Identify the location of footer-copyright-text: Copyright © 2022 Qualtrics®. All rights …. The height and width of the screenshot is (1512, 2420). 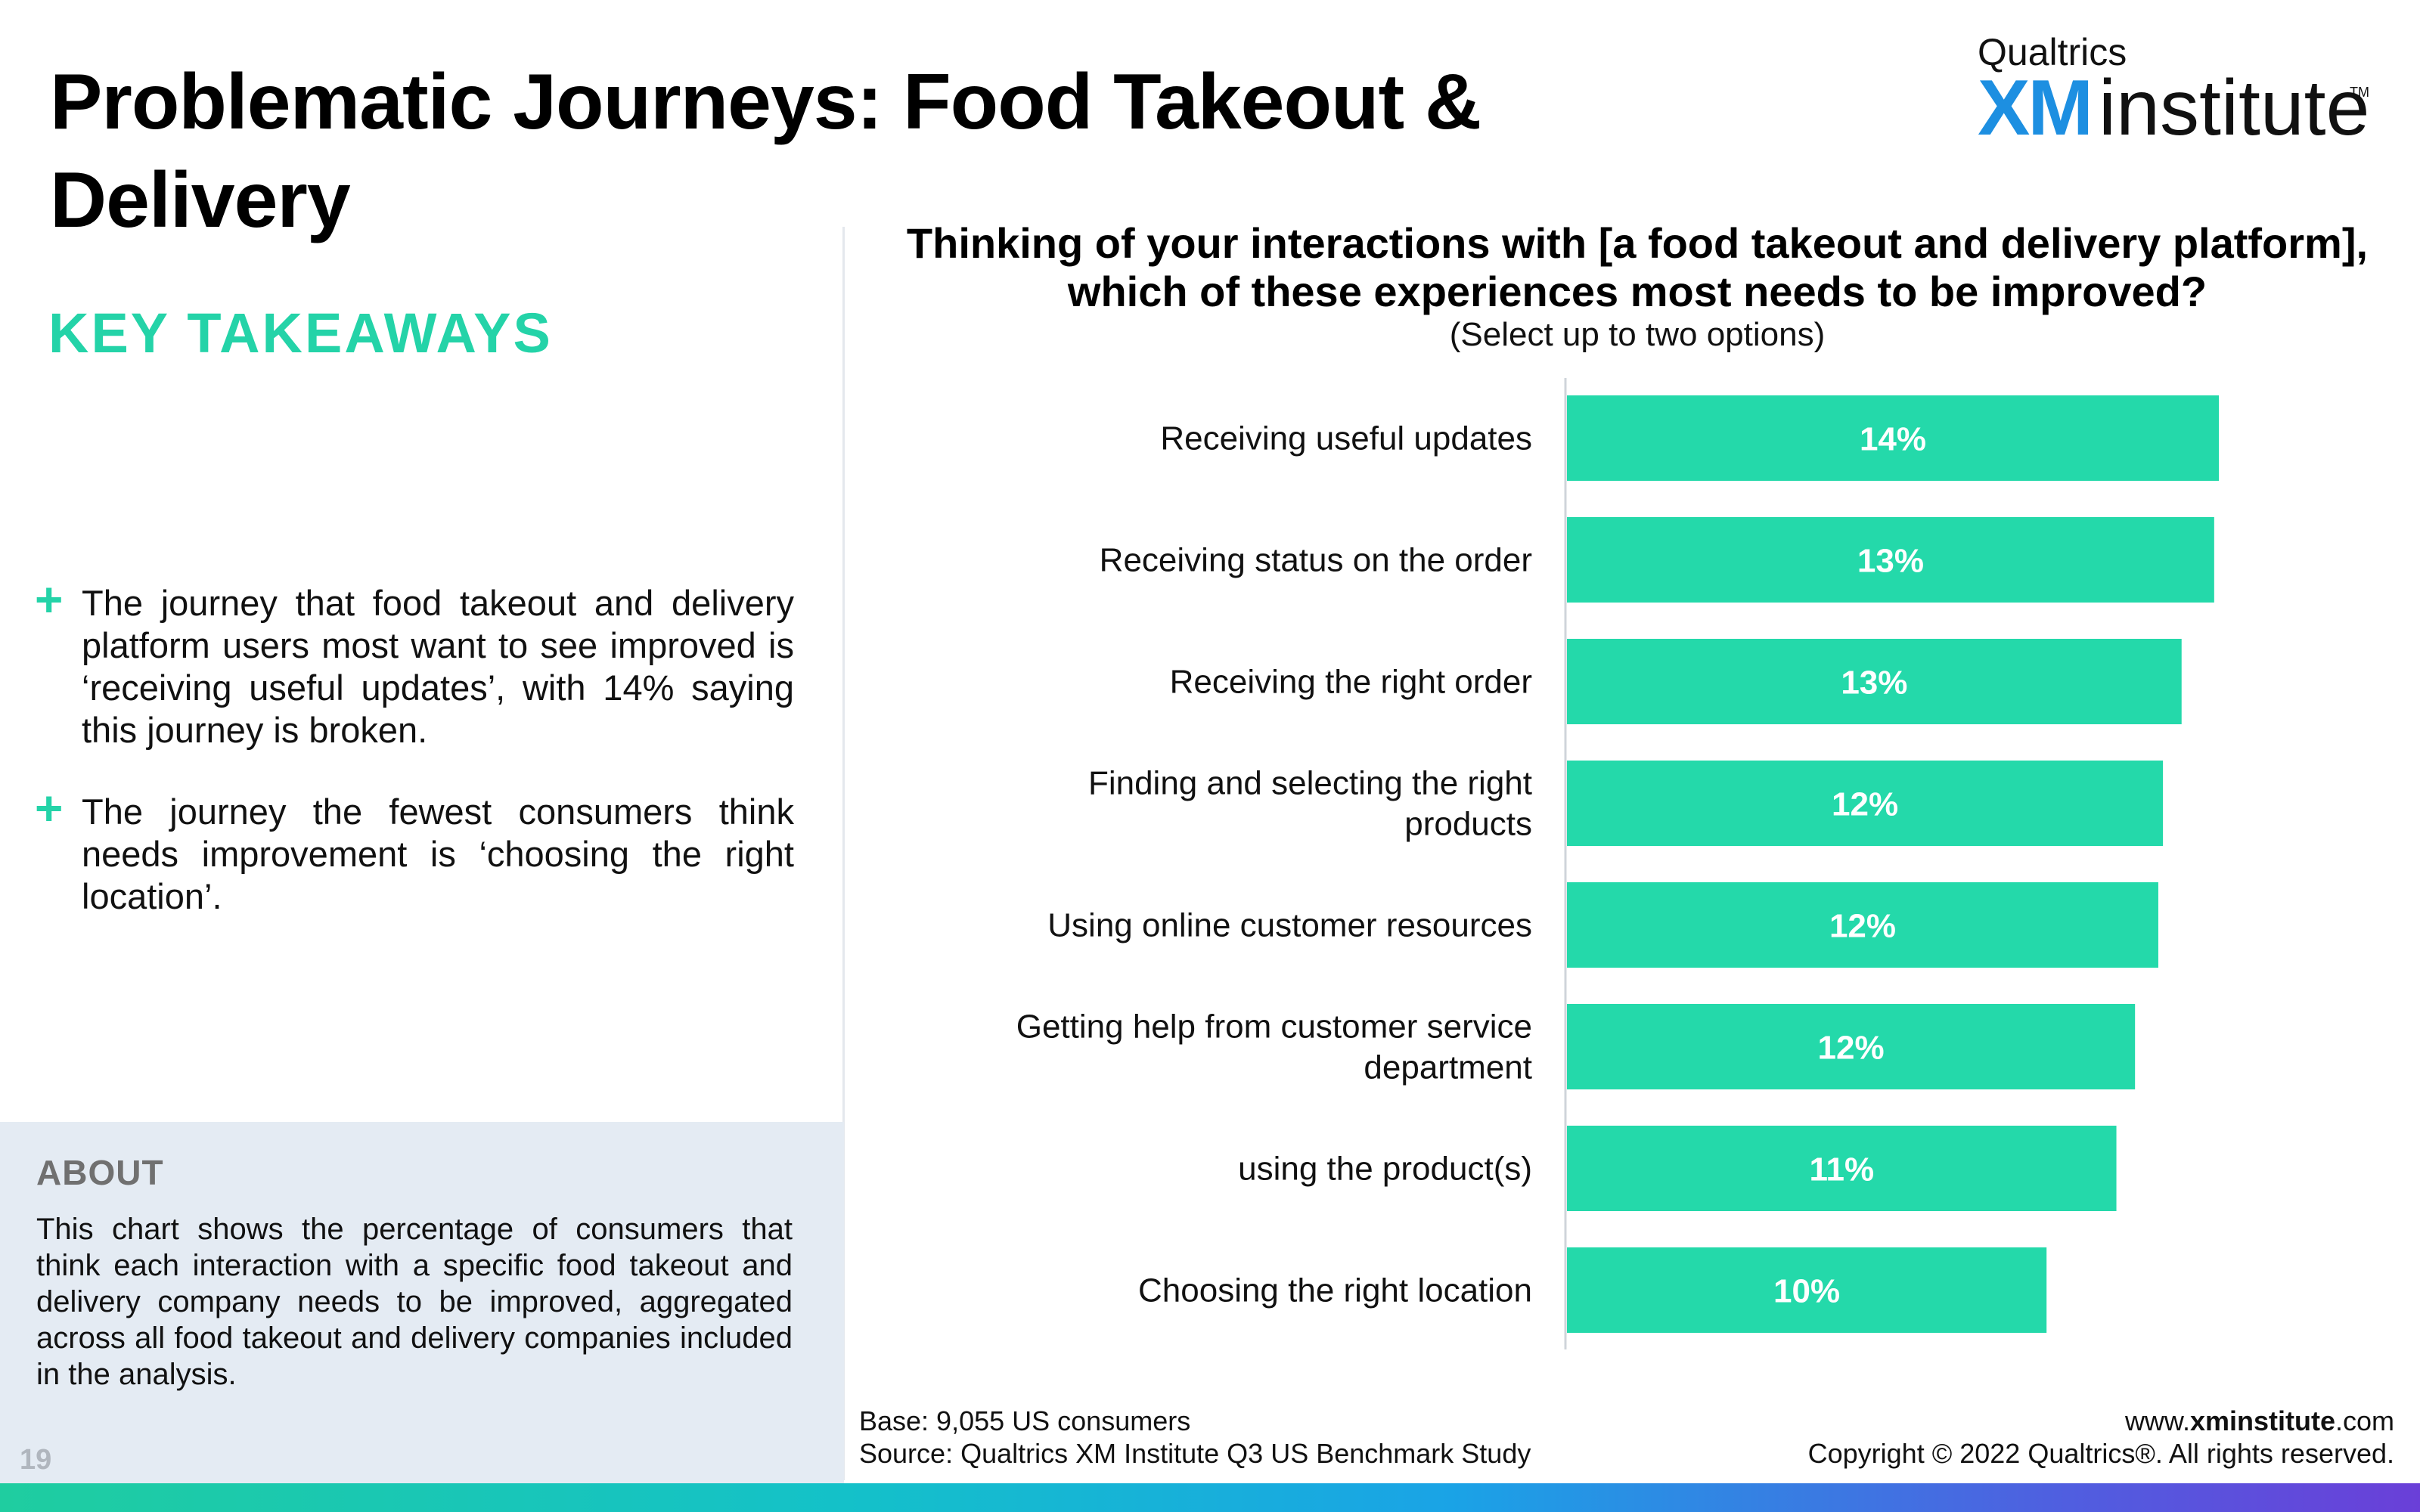
(2100, 1453).